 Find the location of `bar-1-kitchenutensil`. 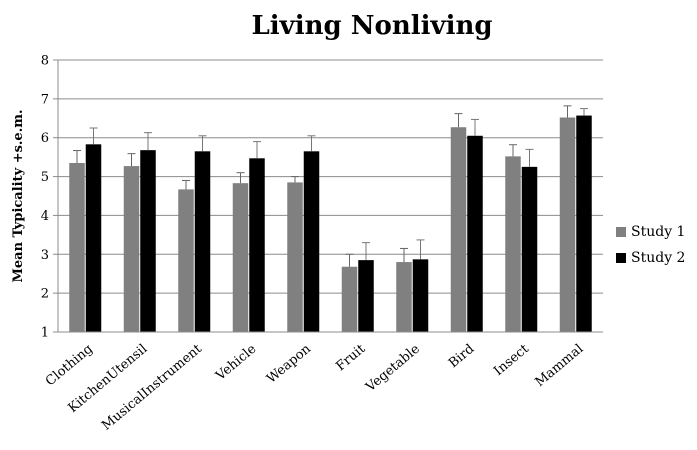

bar-1-kitchenutensil is located at coordinates (131, 249).